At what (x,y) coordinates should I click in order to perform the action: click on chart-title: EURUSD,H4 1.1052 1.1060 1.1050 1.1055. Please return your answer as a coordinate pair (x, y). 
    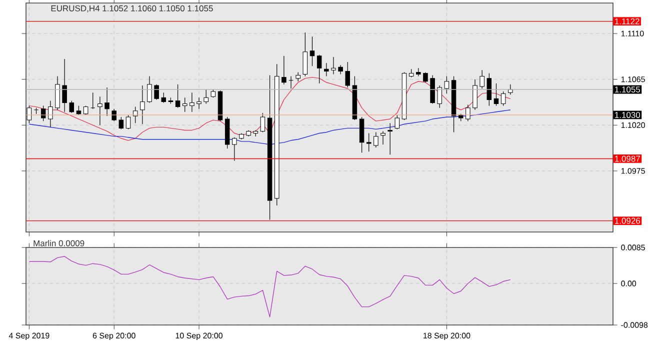
    Looking at the image, I should click on (132, 8).